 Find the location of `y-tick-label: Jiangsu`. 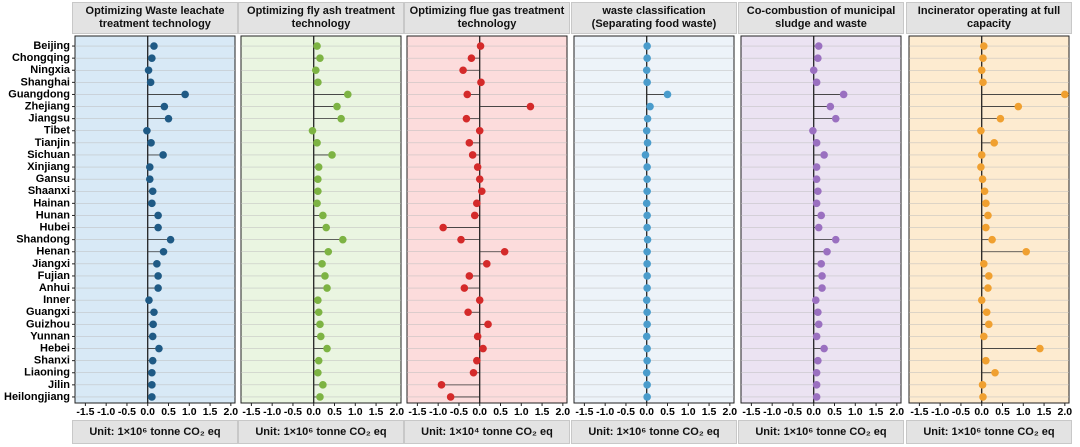

y-tick-label: Jiangsu is located at coordinates (49, 119).